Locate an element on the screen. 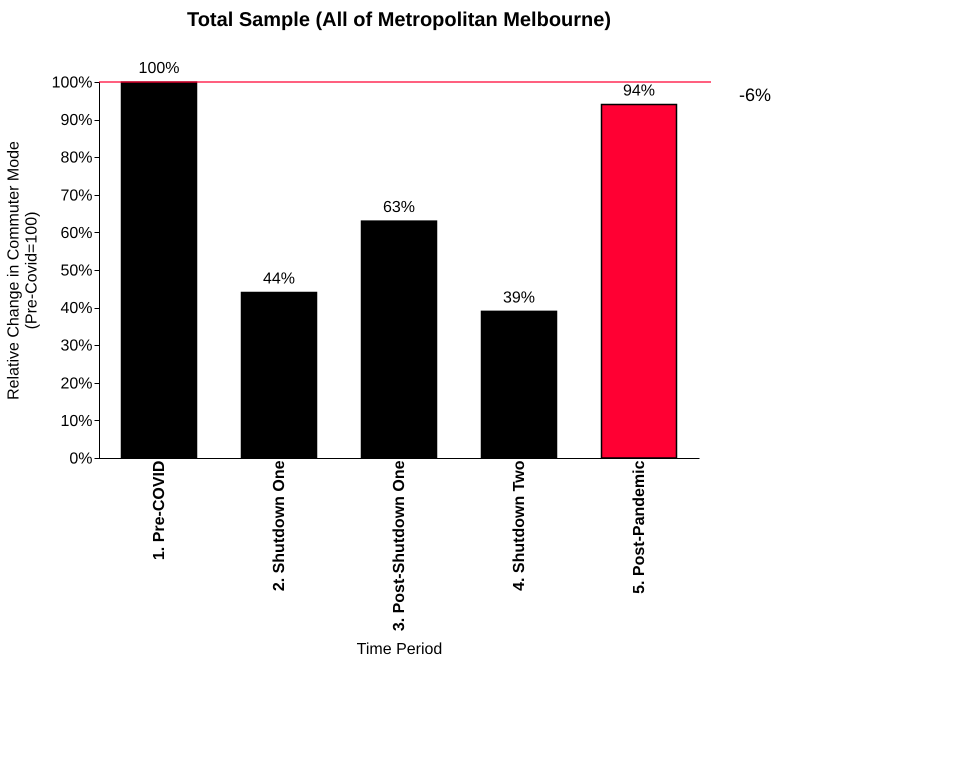 Image resolution: width=955 pixels, height=771 pixels. data-label: 44% is located at coordinates (279, 279).